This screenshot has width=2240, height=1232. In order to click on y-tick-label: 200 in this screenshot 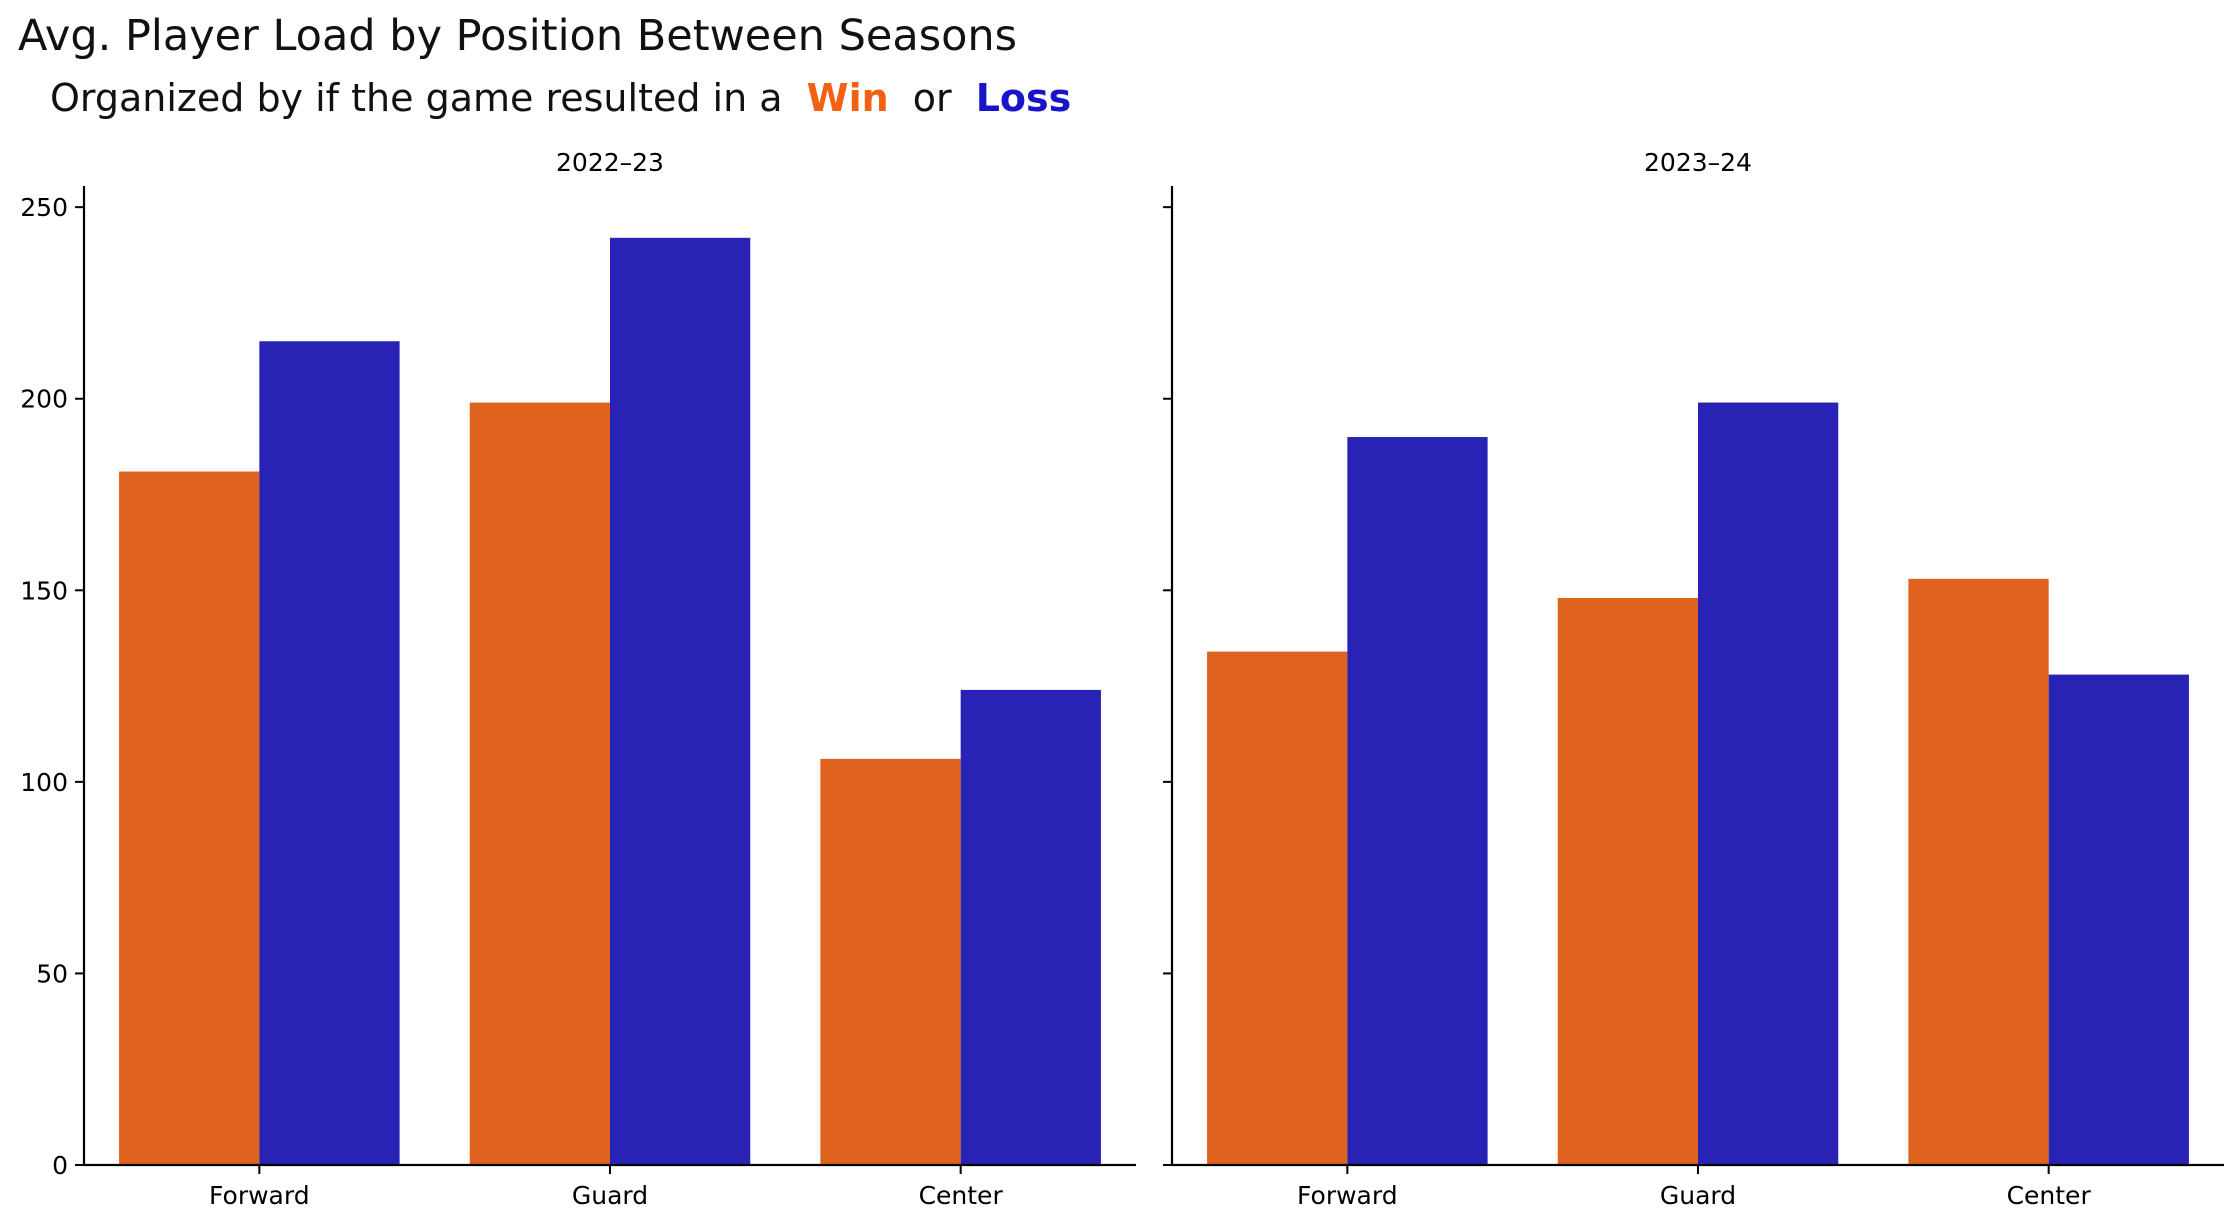, I will do `click(44, 399)`.